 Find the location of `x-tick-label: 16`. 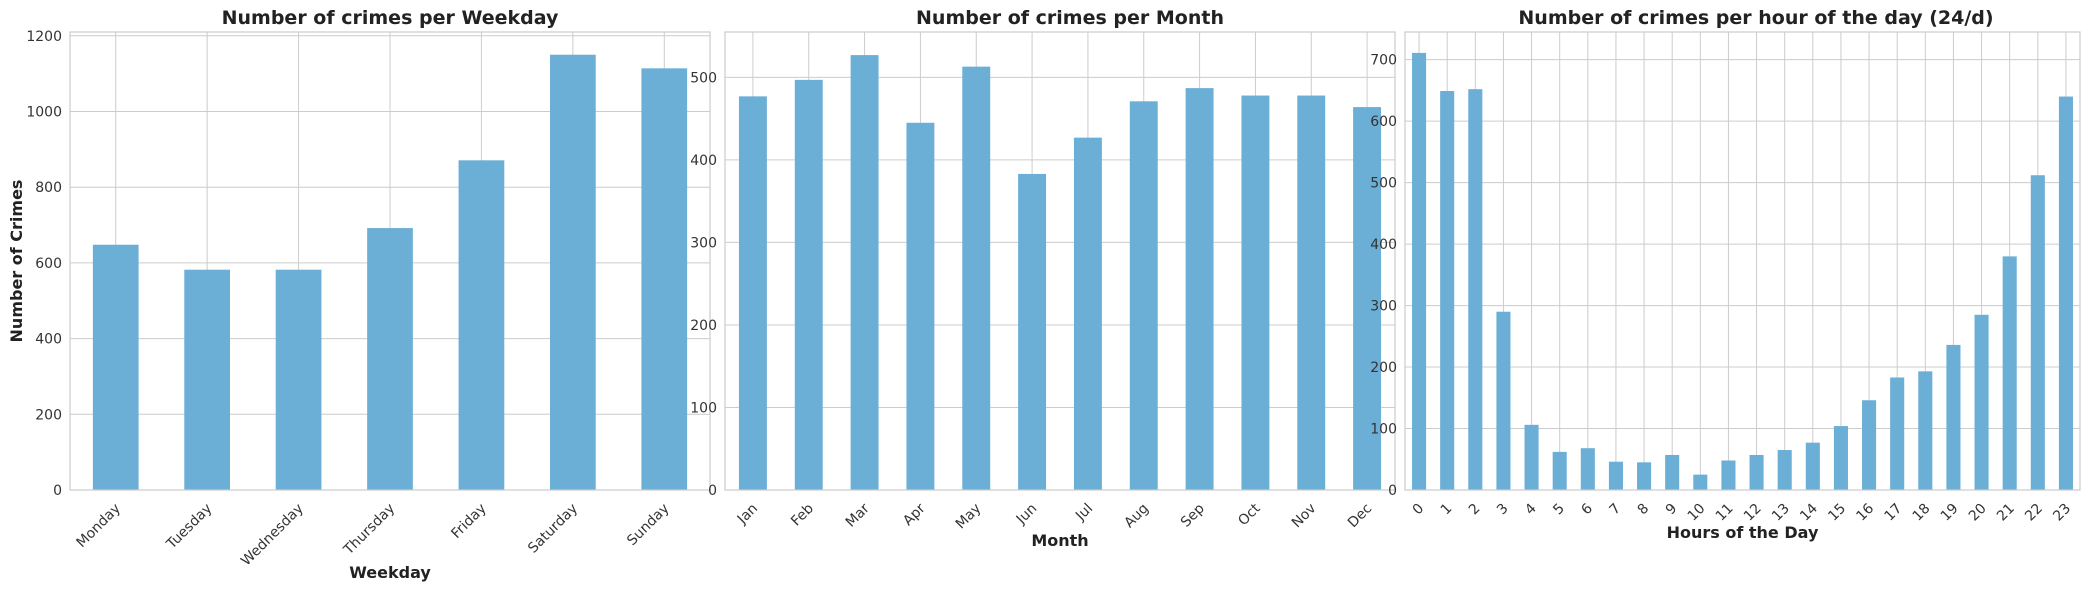

x-tick-label: 16 is located at coordinates (1865, 513).